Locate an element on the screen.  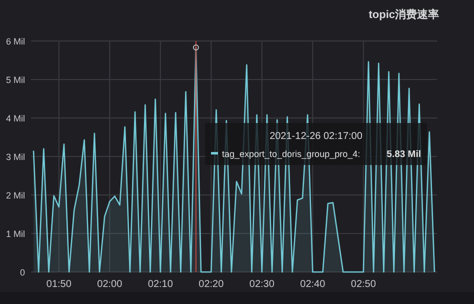
x-tick-label: 02:40 is located at coordinates (313, 284).